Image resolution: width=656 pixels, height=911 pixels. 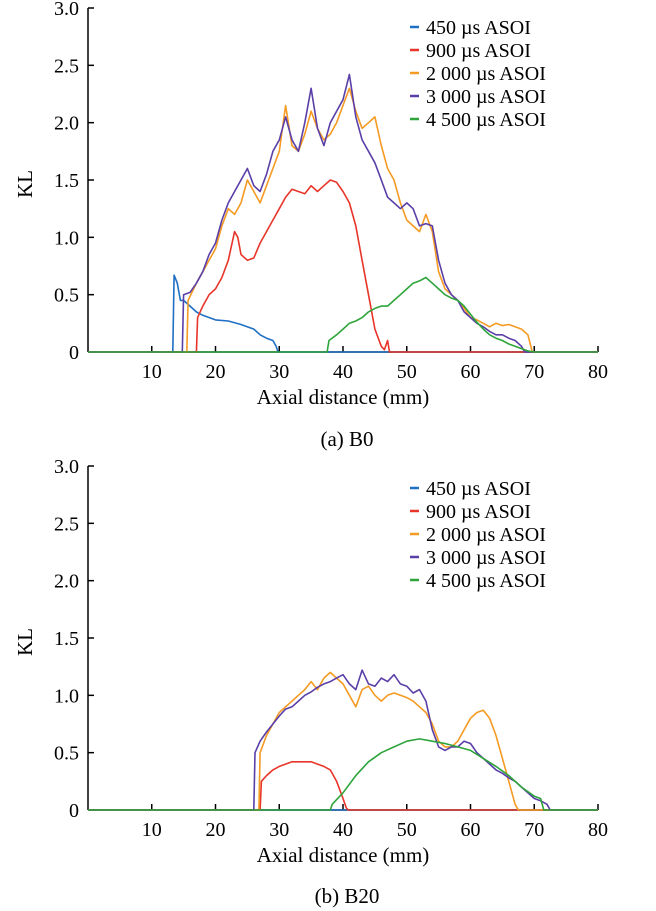 What do you see at coordinates (346, 439) in the screenshot?
I see `panel-caption: (a) B0` at bounding box center [346, 439].